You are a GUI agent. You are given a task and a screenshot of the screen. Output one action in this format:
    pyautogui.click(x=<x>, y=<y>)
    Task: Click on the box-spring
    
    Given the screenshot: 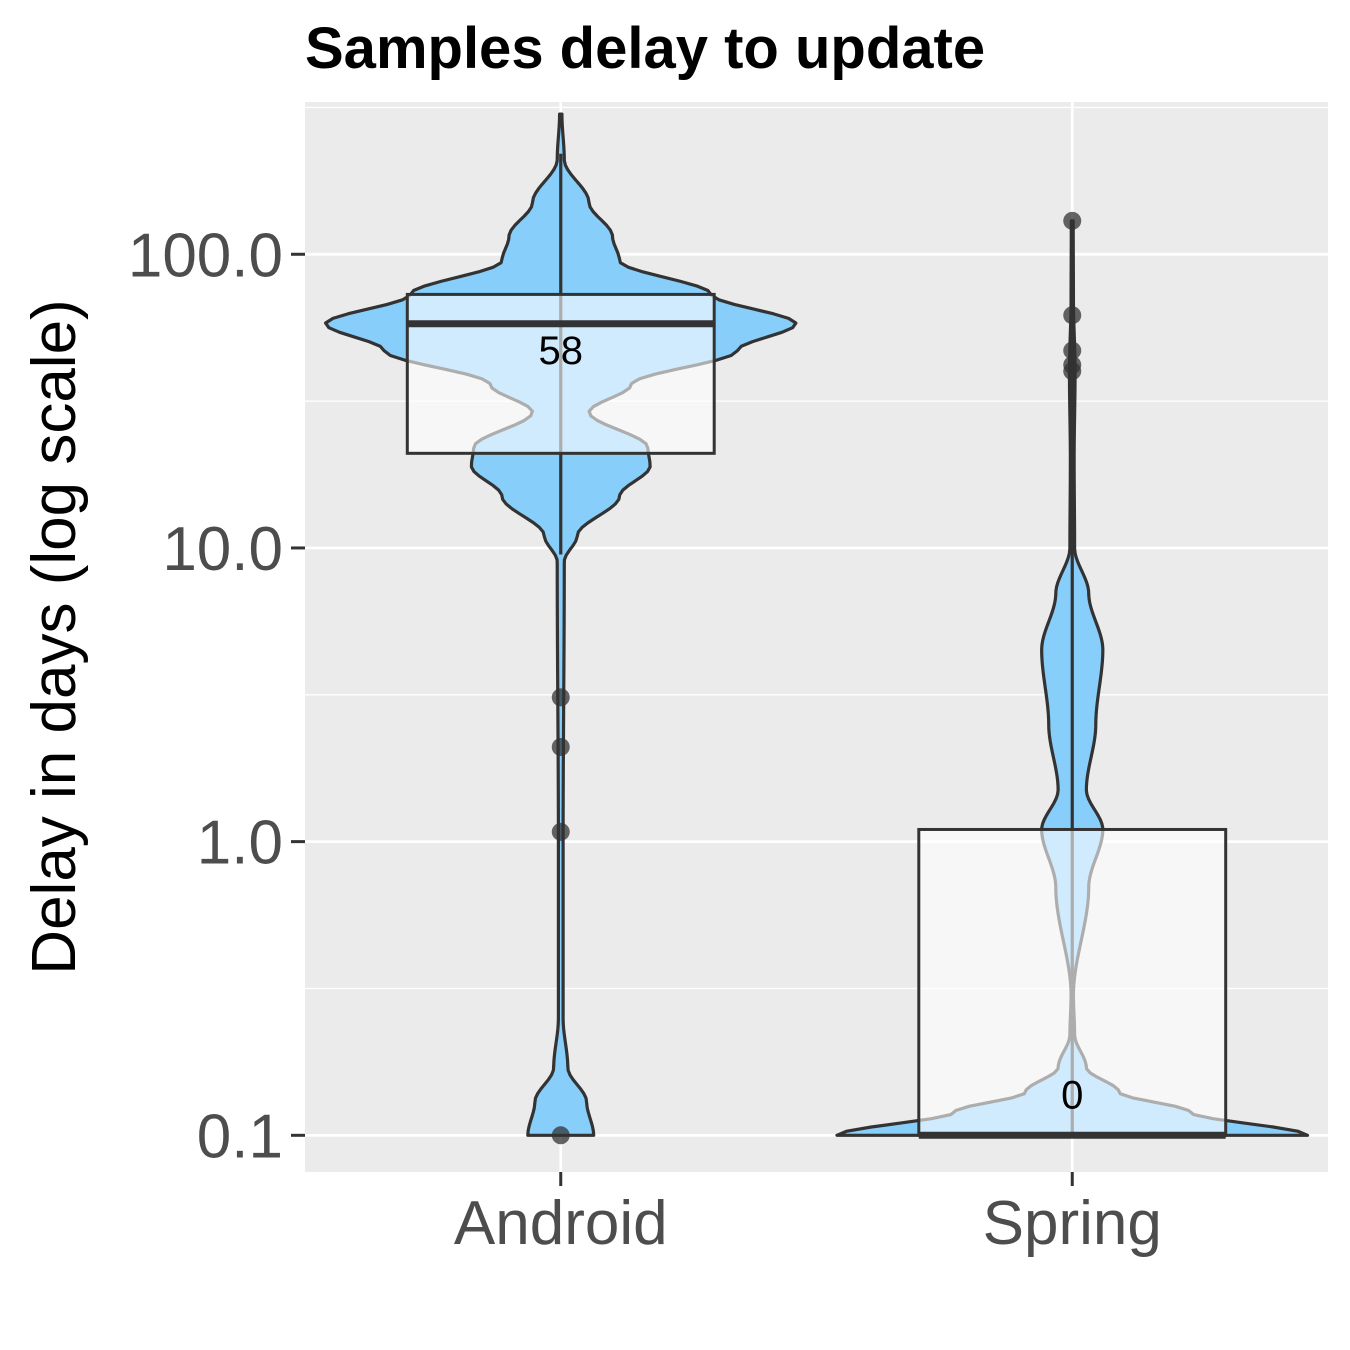 What is the action you would take?
    pyautogui.click(x=1072, y=982)
    